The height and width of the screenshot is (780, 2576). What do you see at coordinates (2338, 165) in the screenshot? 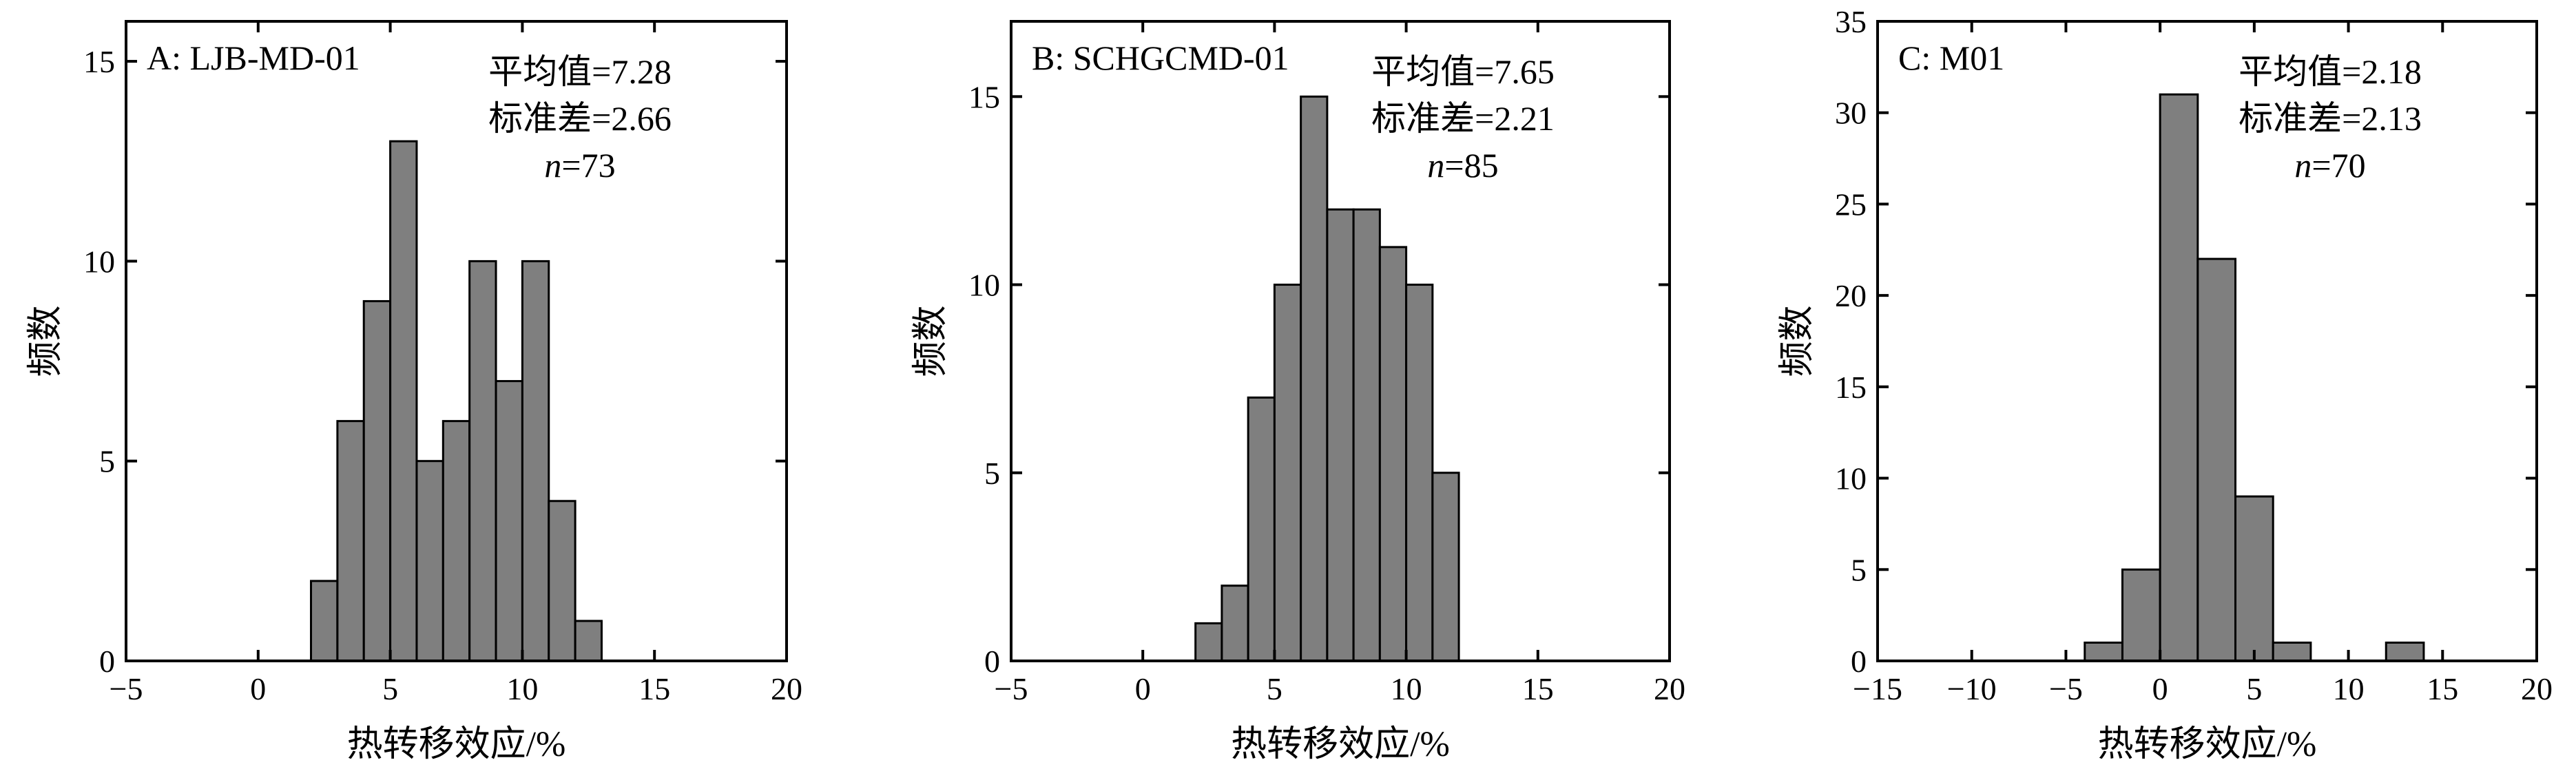
I see `n-value: =70` at bounding box center [2338, 165].